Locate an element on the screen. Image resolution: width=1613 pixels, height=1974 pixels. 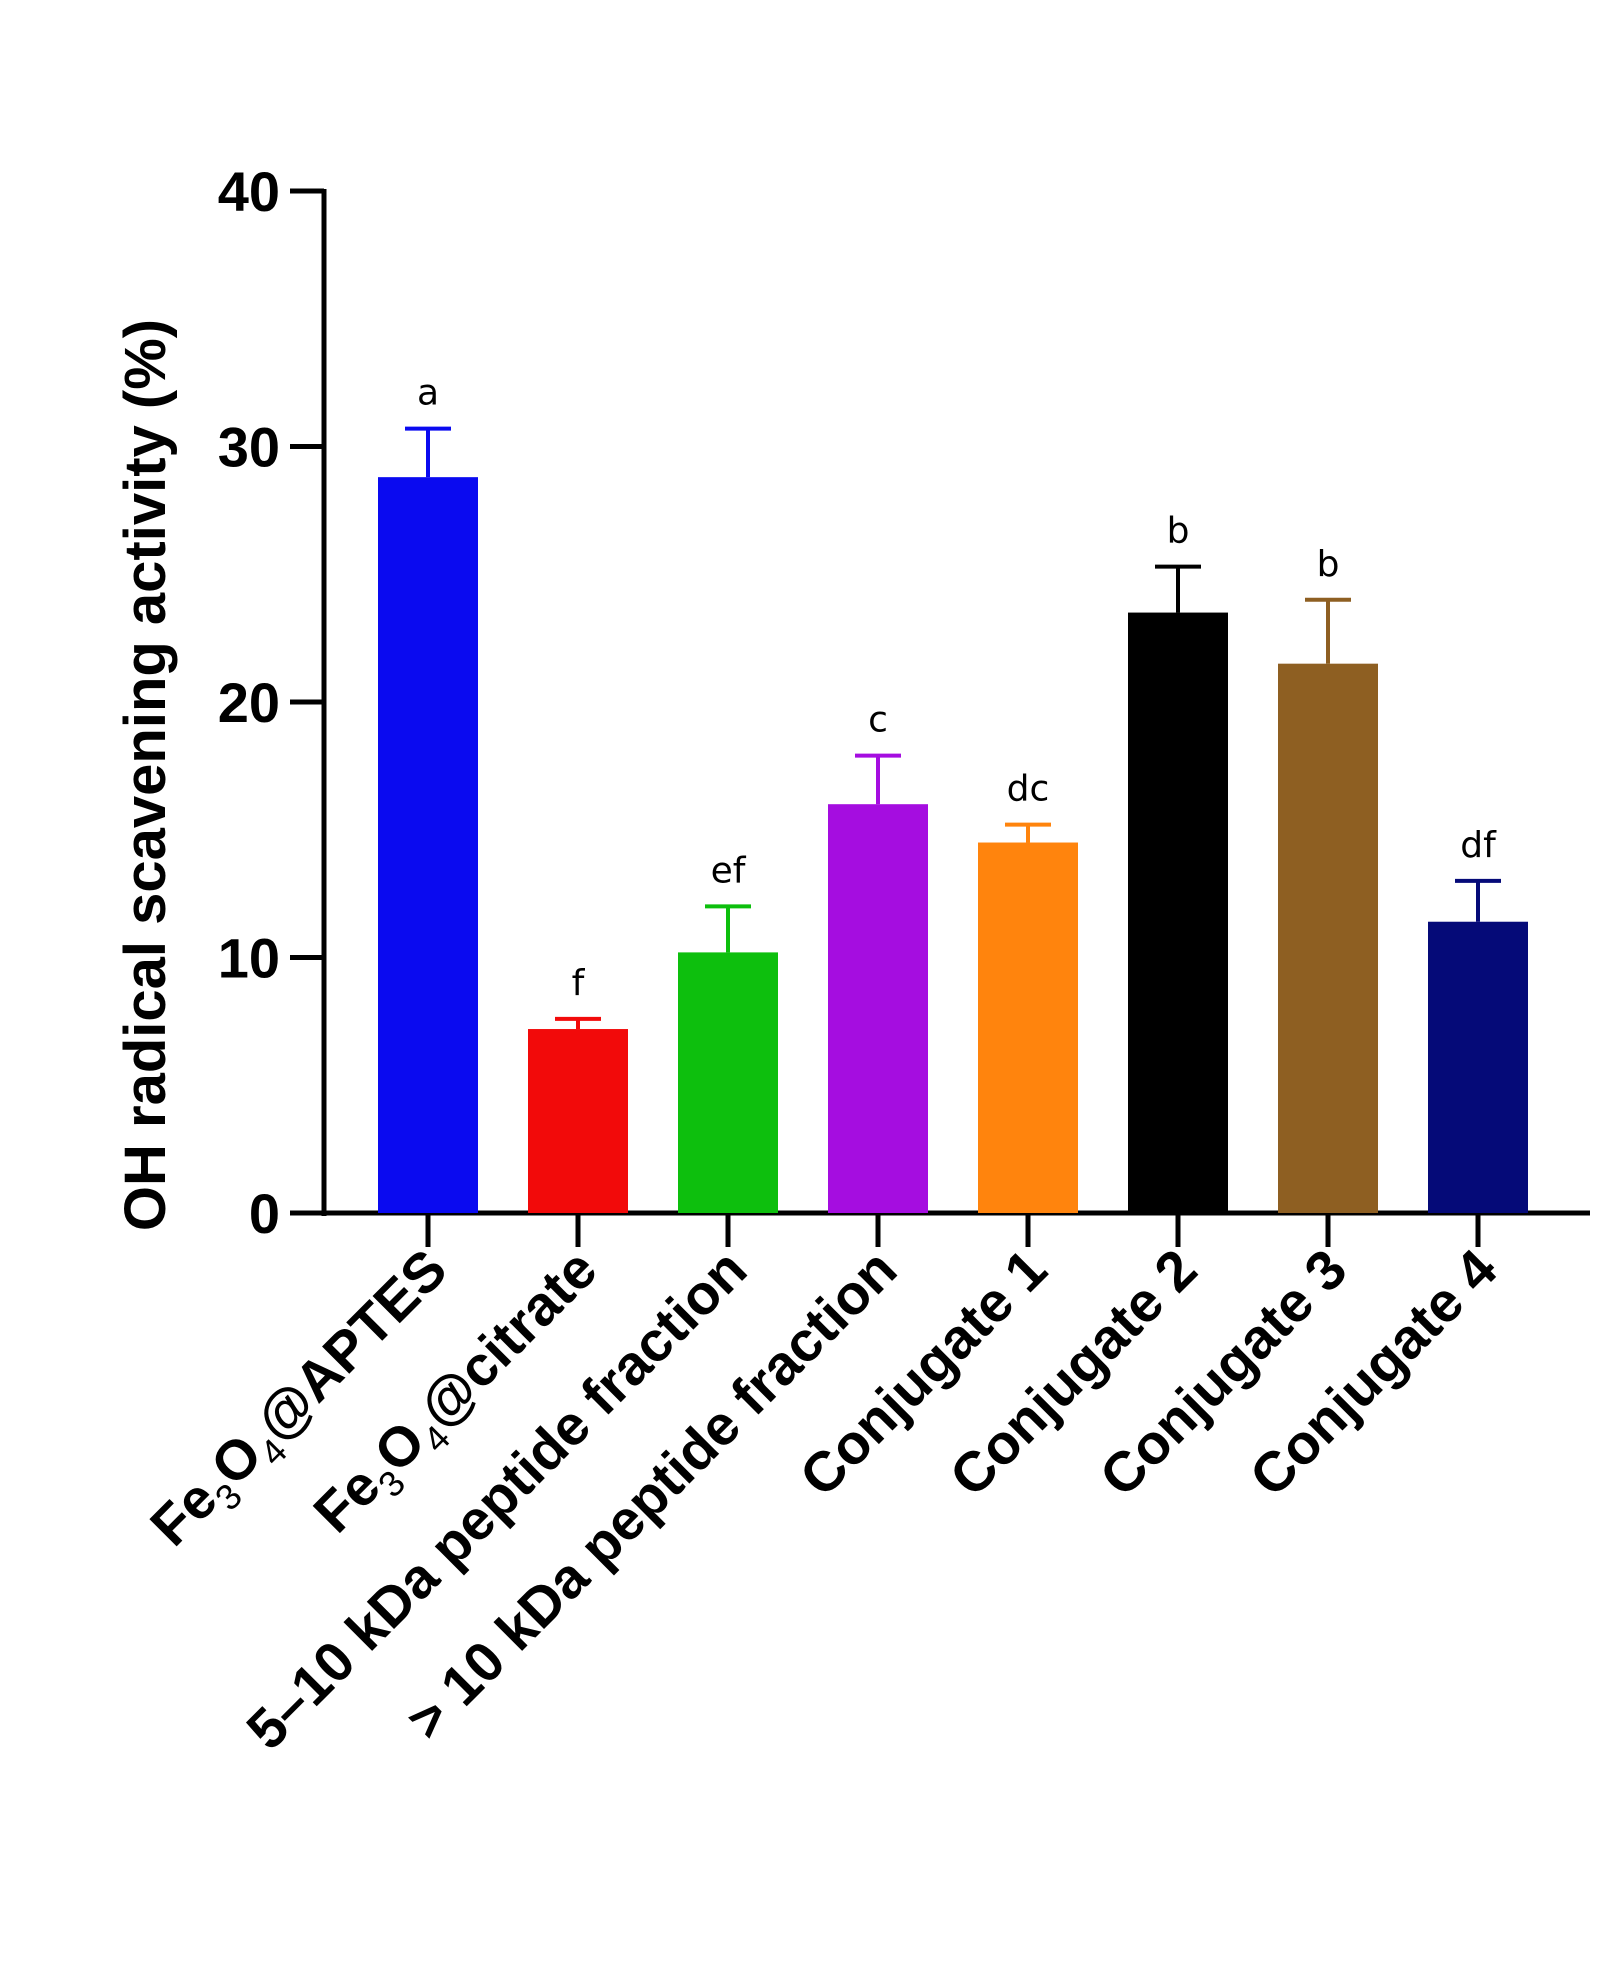
significance-label: df is located at coordinates (1478, 845).